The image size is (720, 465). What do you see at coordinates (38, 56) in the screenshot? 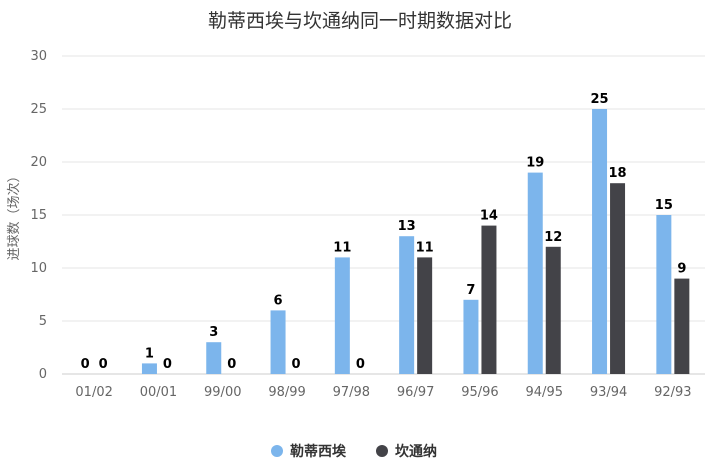
I see `y-tick-label: 30` at bounding box center [38, 56].